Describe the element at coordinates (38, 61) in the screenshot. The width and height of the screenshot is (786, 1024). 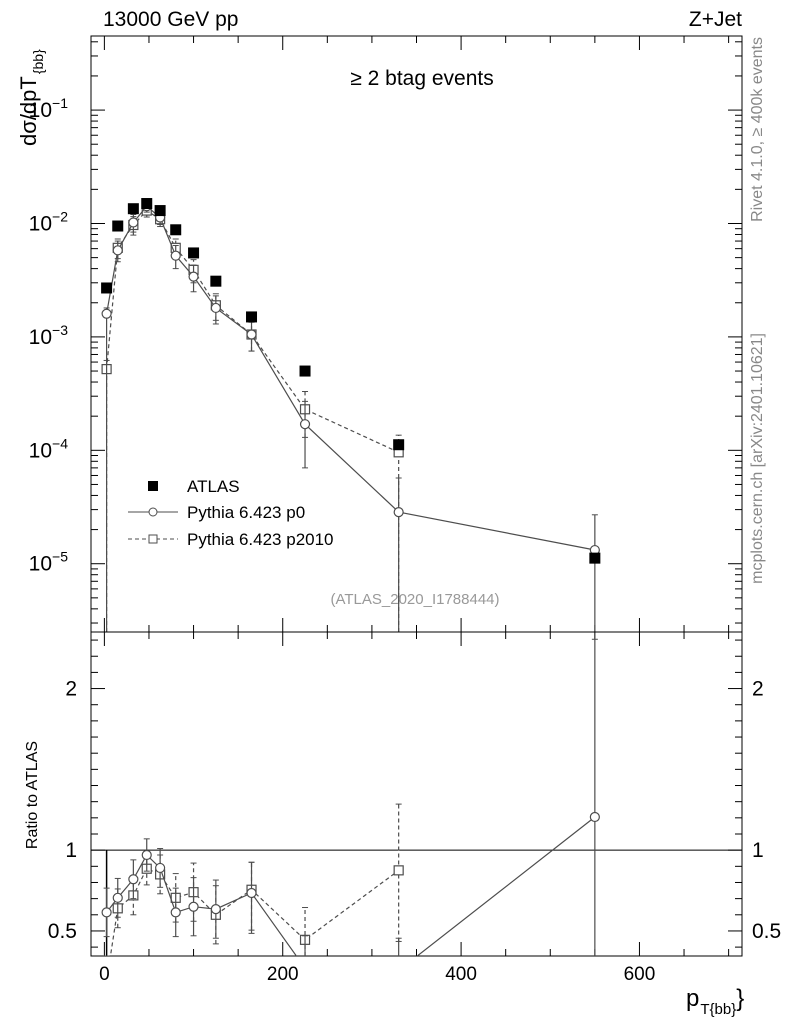
I see `main-ylabel-sub: {bb}` at that location.